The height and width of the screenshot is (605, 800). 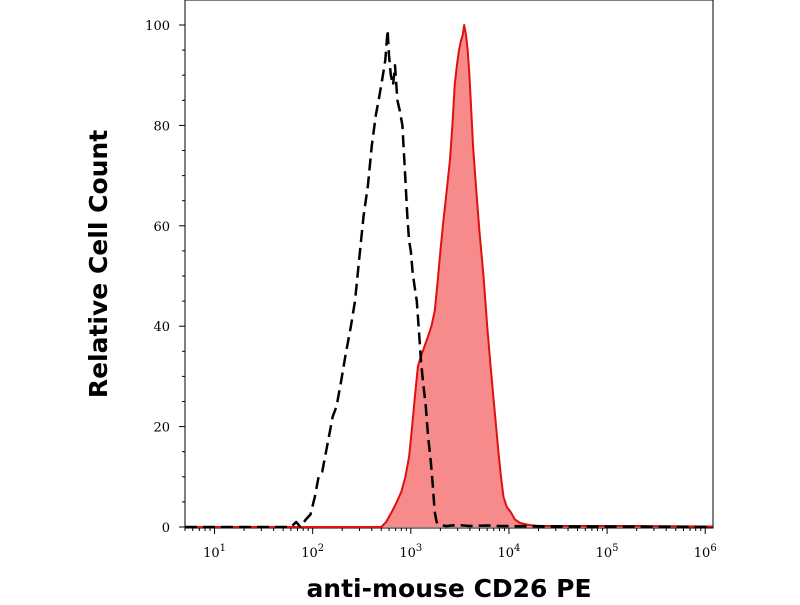 I want to click on x-tick-label: 10³, so click(x=410, y=552).